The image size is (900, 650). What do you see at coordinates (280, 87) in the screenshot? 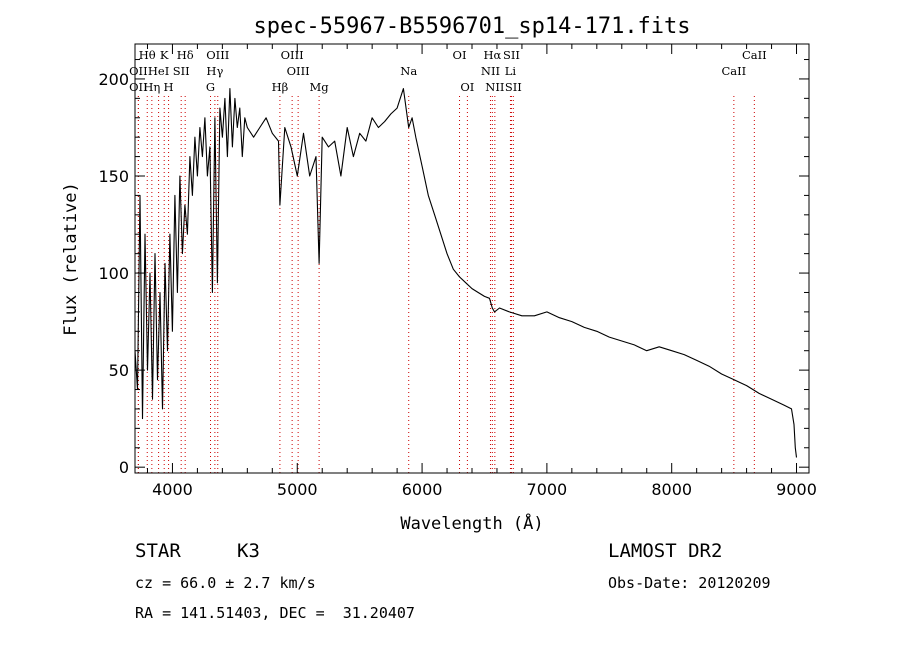
I see `line-label-12: Hβ` at bounding box center [280, 87].